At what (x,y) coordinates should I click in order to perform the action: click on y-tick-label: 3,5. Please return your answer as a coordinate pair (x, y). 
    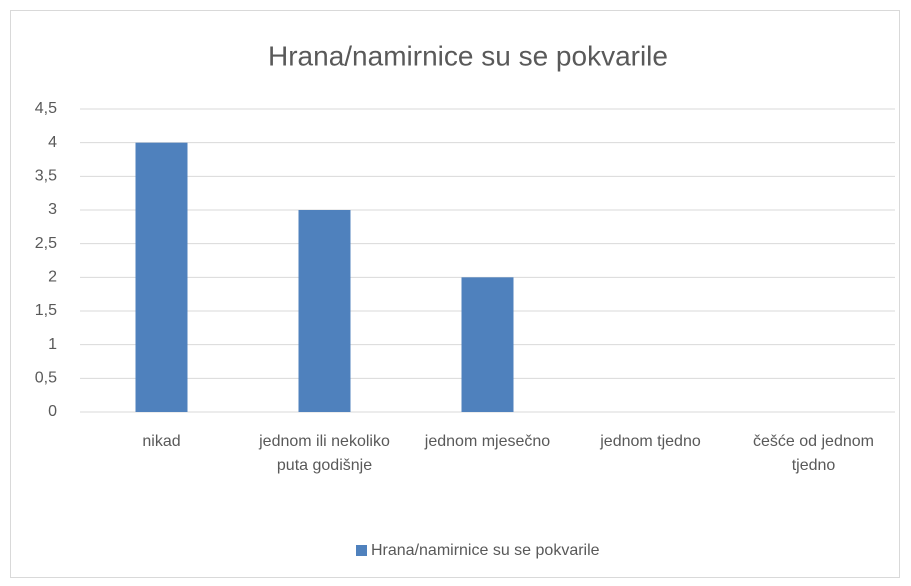
    Looking at the image, I should click on (46, 176).